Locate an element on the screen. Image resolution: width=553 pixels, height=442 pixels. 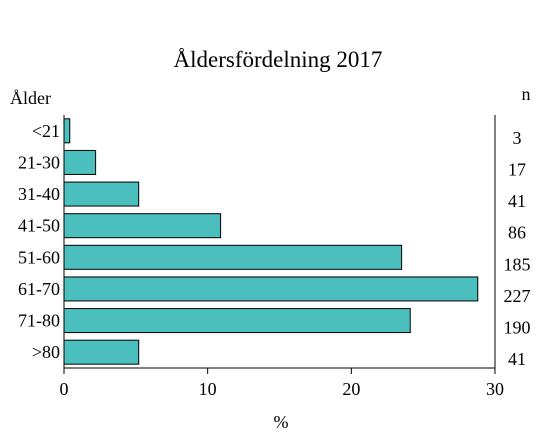
x-axis-label: % is located at coordinates (281, 422).